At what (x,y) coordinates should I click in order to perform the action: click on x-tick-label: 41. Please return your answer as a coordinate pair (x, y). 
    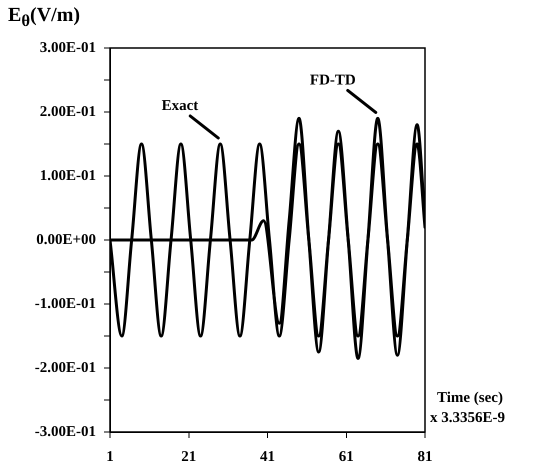
    Looking at the image, I should click on (267, 456).